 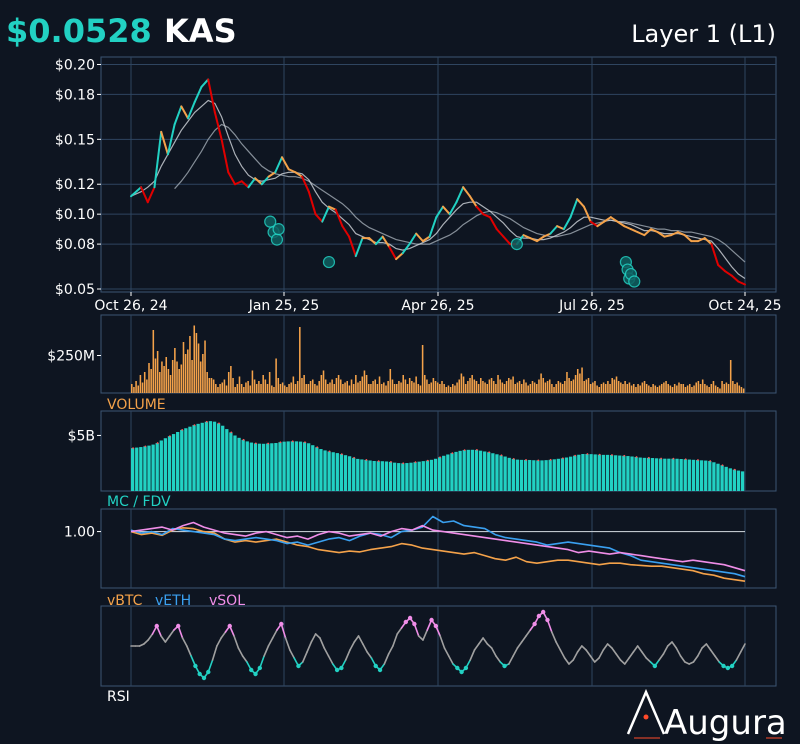 I want to click on rsi-overbought-dot, so click(x=414, y=624).